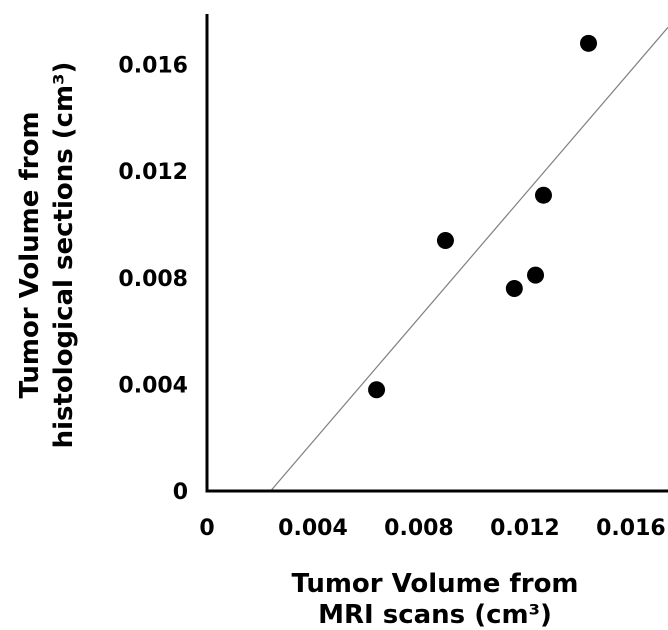  What do you see at coordinates (153, 385) in the screenshot?
I see `y-tick-label-1: 0.004` at bounding box center [153, 385].